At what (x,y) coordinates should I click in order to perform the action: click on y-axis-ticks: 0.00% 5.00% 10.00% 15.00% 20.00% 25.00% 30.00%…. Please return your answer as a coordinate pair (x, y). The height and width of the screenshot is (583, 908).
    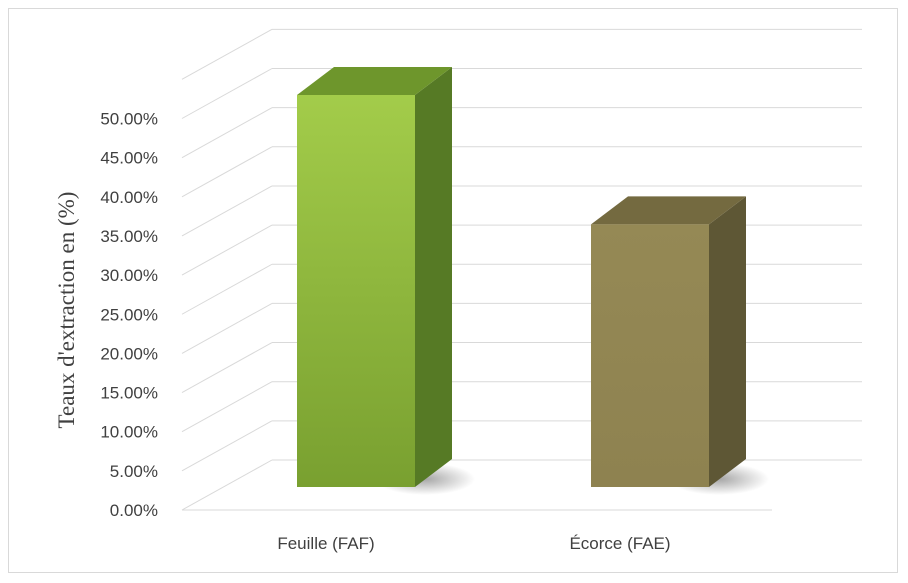
    Looking at the image, I should click on (129, 315).